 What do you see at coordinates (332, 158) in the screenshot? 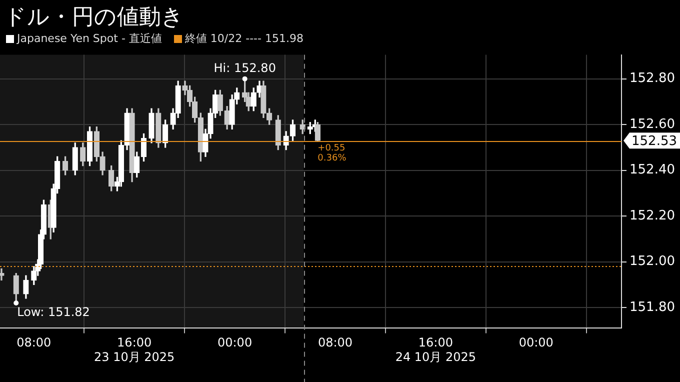
I see `annotation: 0.36%` at bounding box center [332, 158].